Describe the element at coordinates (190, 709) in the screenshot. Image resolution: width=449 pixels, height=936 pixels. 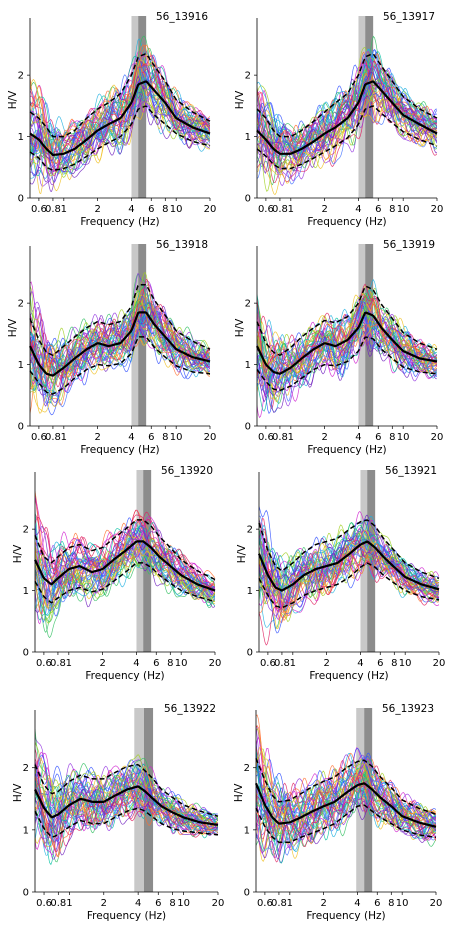
I see `chart-title: 56_13922` at that location.